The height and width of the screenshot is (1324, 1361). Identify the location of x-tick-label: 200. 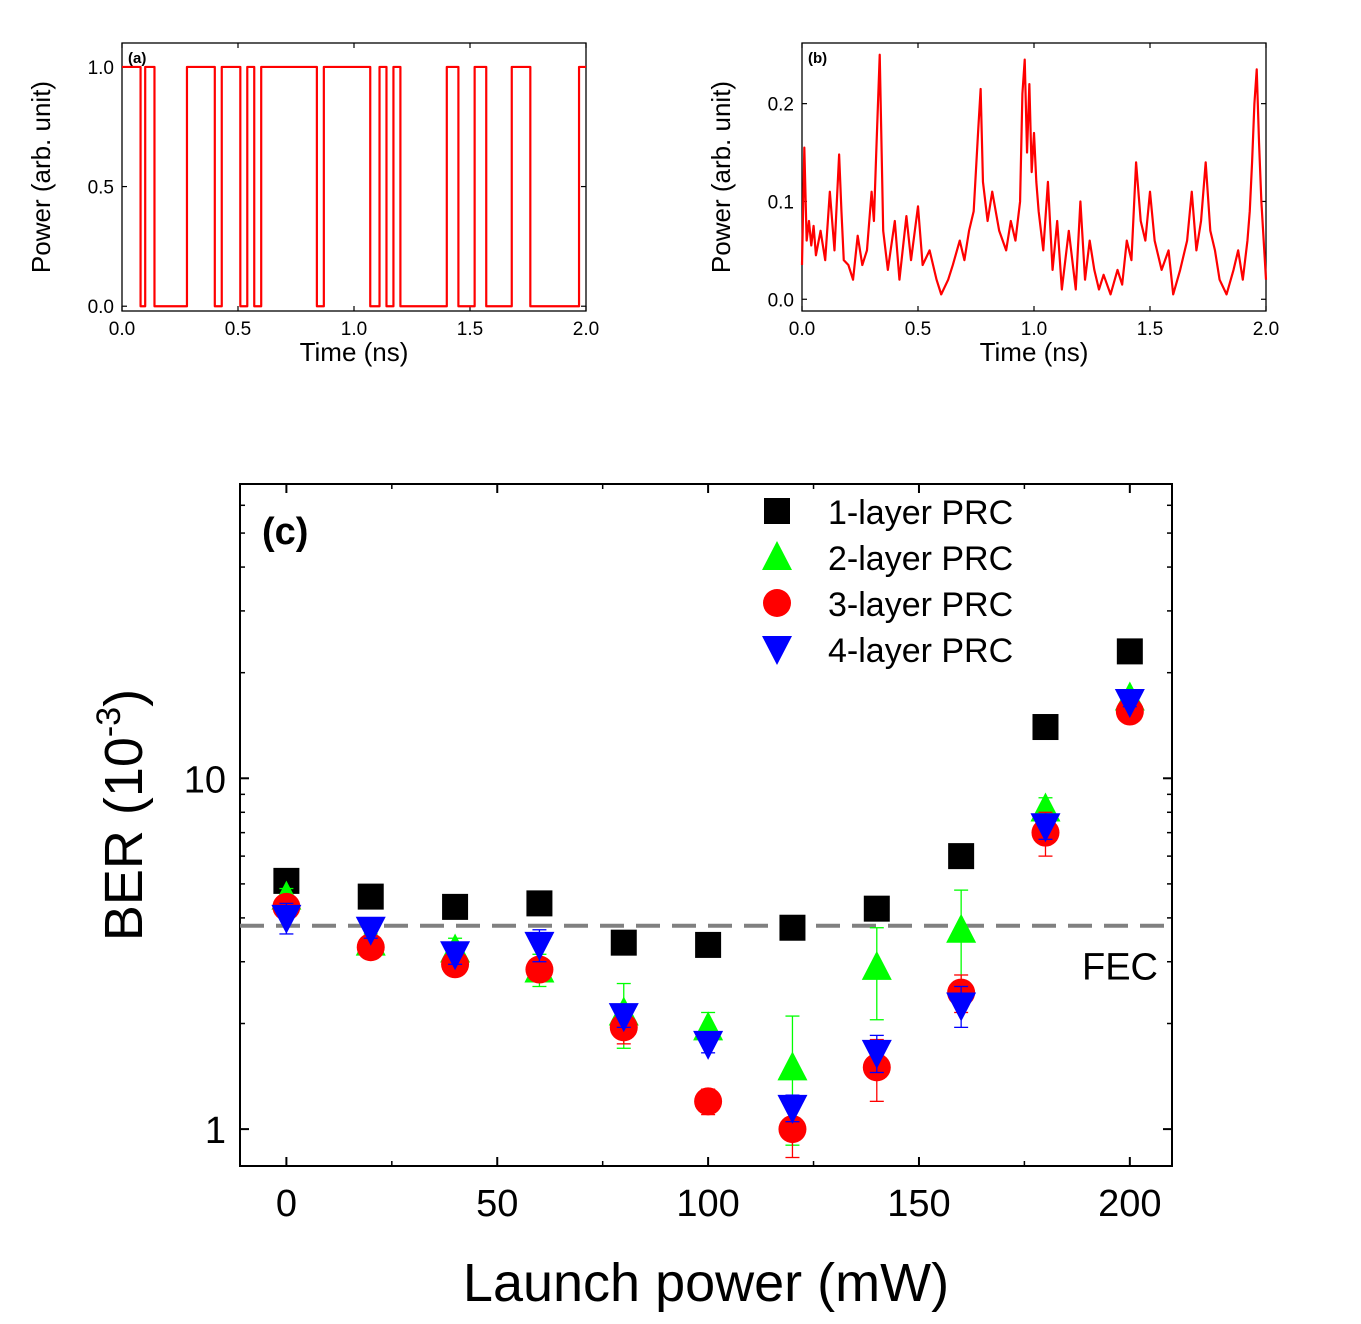
(1129, 1204).